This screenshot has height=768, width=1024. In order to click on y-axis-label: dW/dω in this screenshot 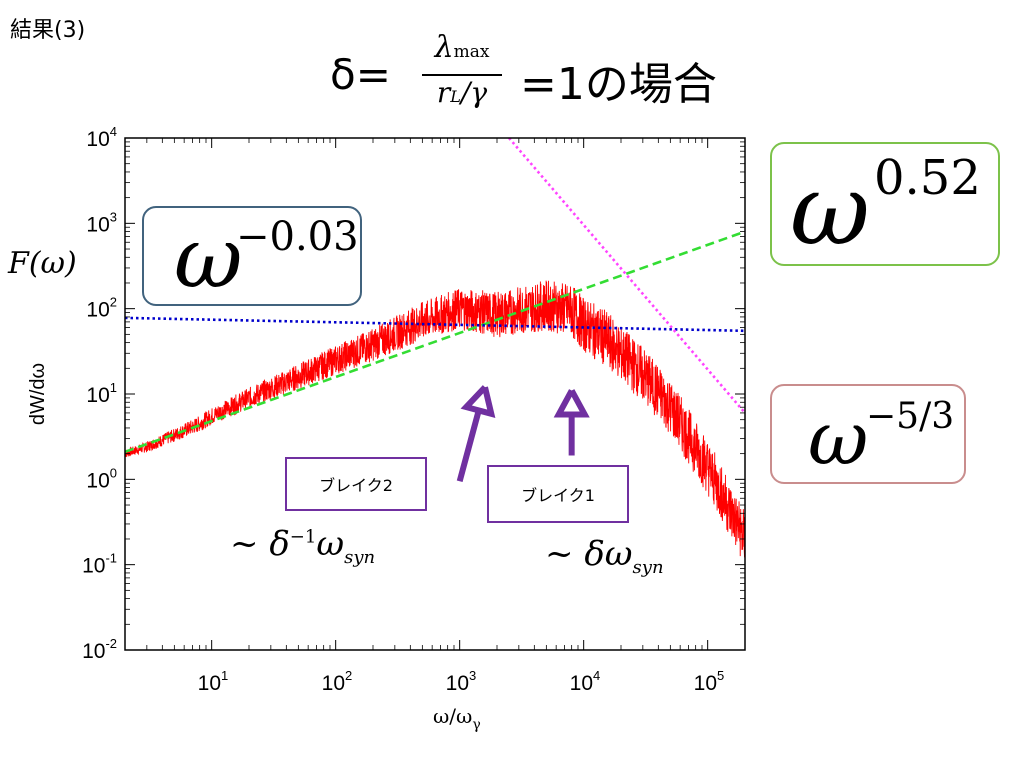, I will do `click(38, 394)`.